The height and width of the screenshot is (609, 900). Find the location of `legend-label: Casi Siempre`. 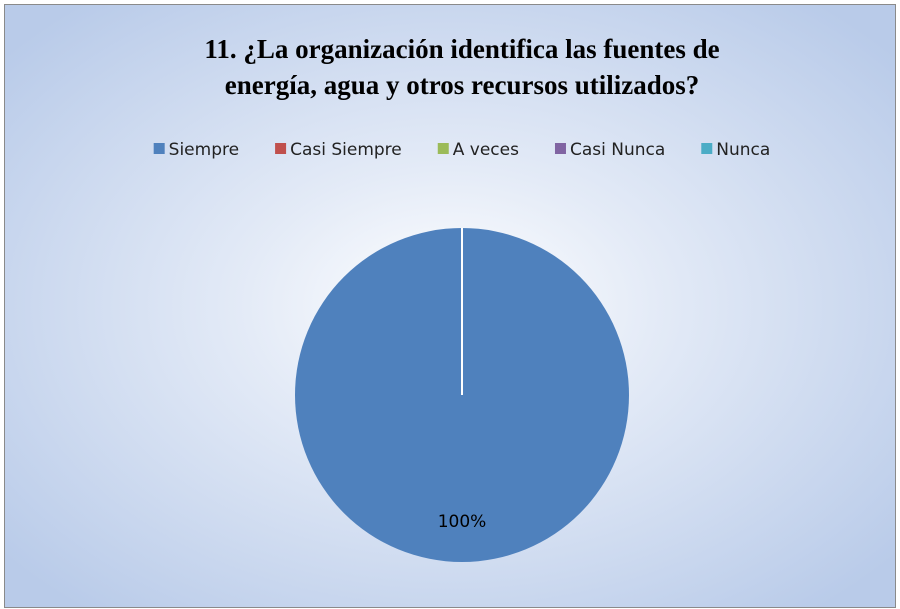

legend-label: Casi Siempre is located at coordinates (346, 150).